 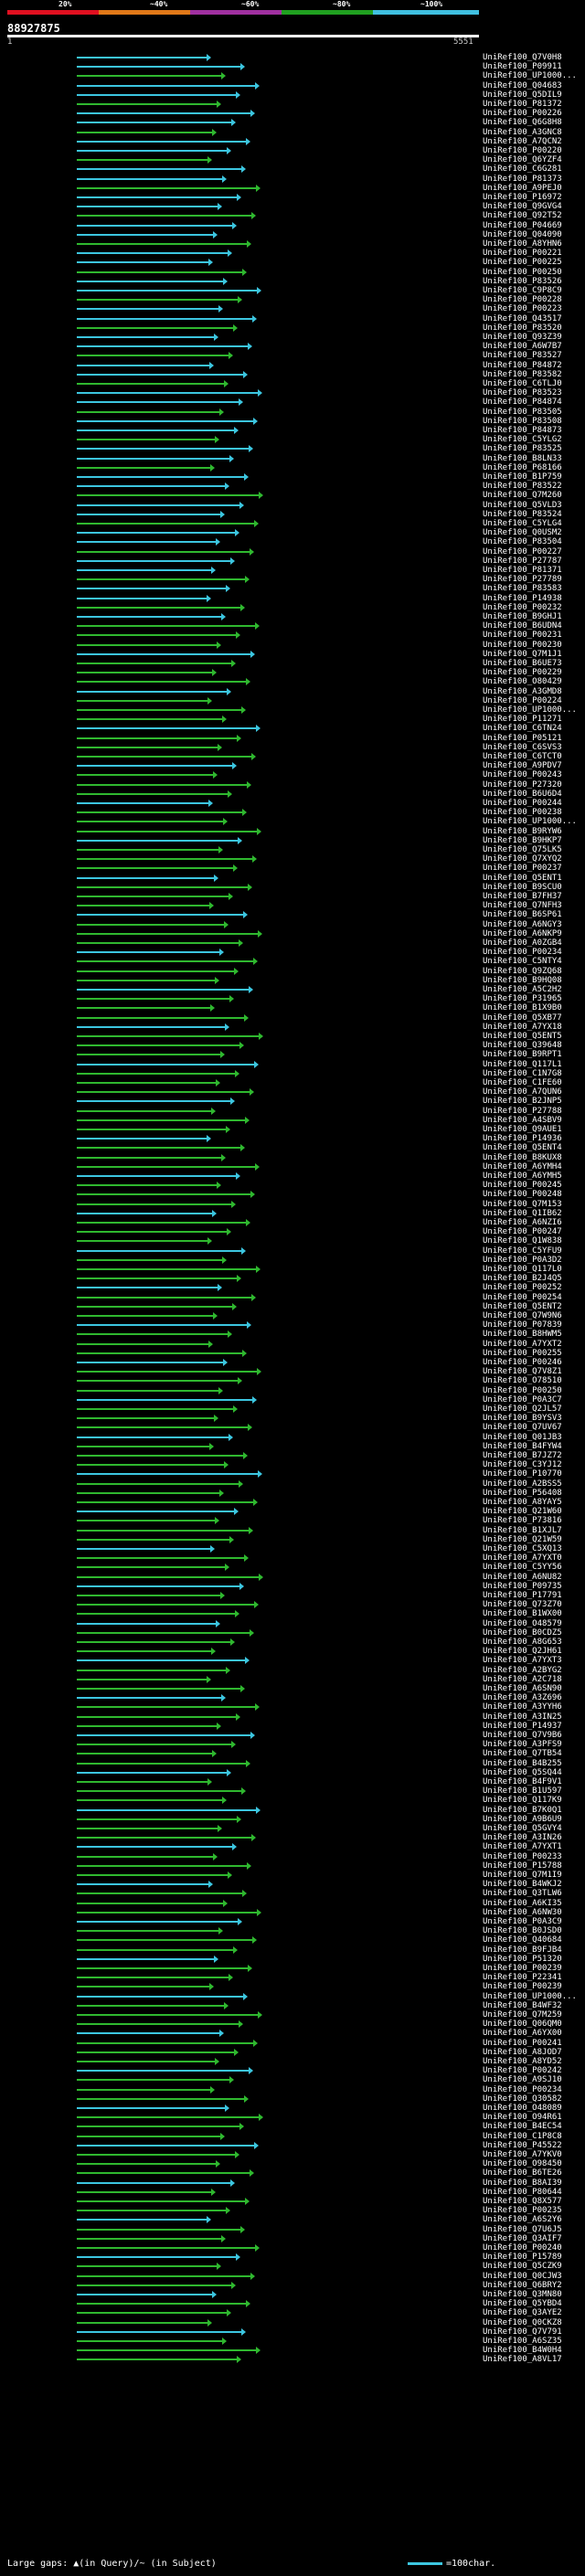 What do you see at coordinates (522, 1595) in the screenshot?
I see `hit-label: UniRef100_P17791` at bounding box center [522, 1595].